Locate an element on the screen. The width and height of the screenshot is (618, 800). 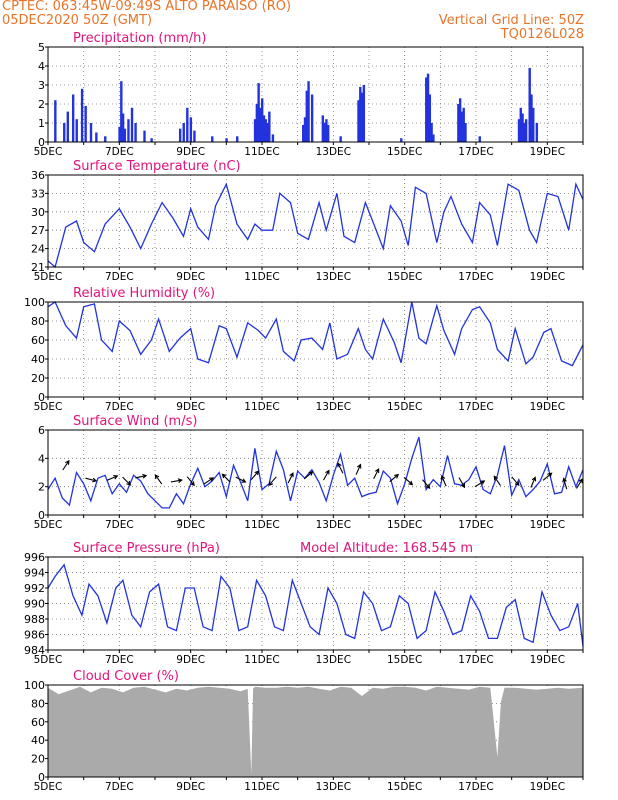
y-tick-label: 992 is located at coordinates (34, 588).